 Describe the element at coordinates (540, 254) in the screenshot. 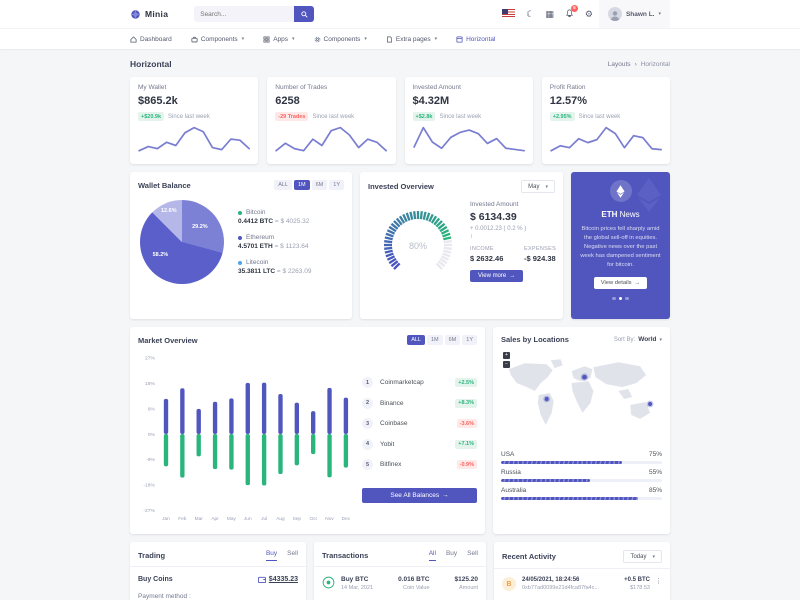

I see `expenses-block: EXPENSES -$ 924.38` at that location.